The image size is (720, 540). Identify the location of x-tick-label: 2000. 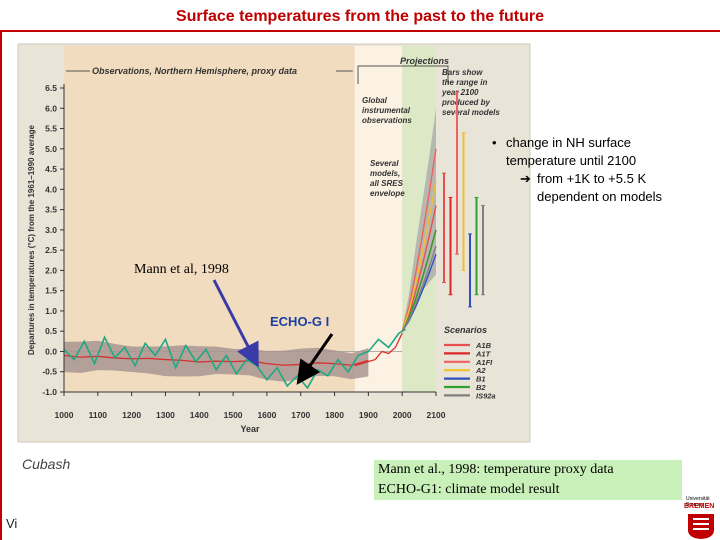
(402, 415).